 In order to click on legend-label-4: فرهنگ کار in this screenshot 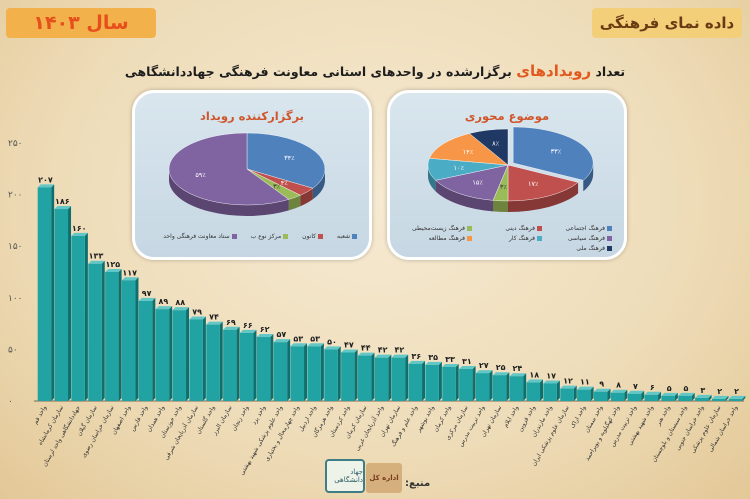, I will do `click(521, 238)`.